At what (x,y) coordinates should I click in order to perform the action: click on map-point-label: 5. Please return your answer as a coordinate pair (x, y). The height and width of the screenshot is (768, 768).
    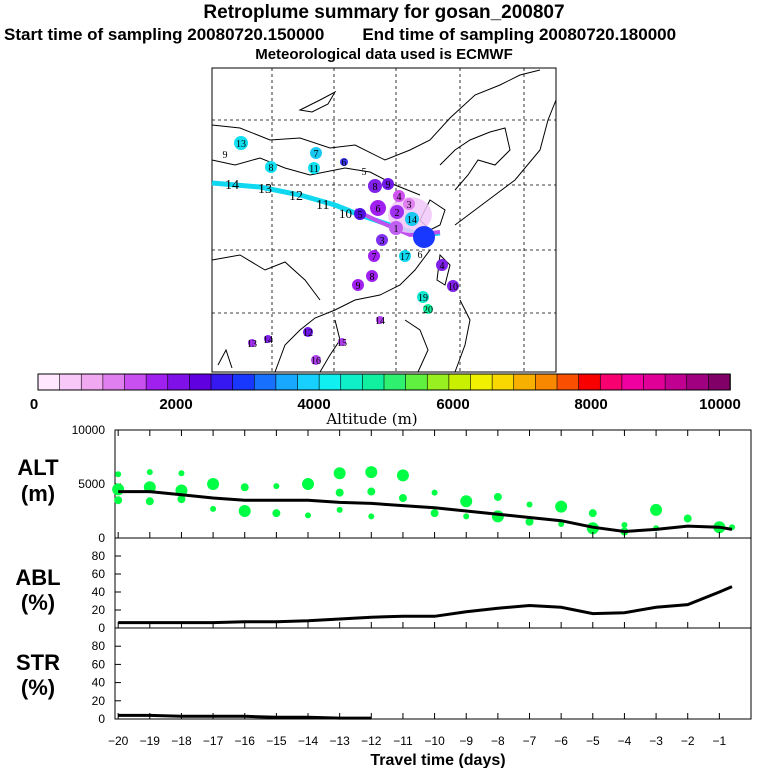
    Looking at the image, I should click on (360, 215).